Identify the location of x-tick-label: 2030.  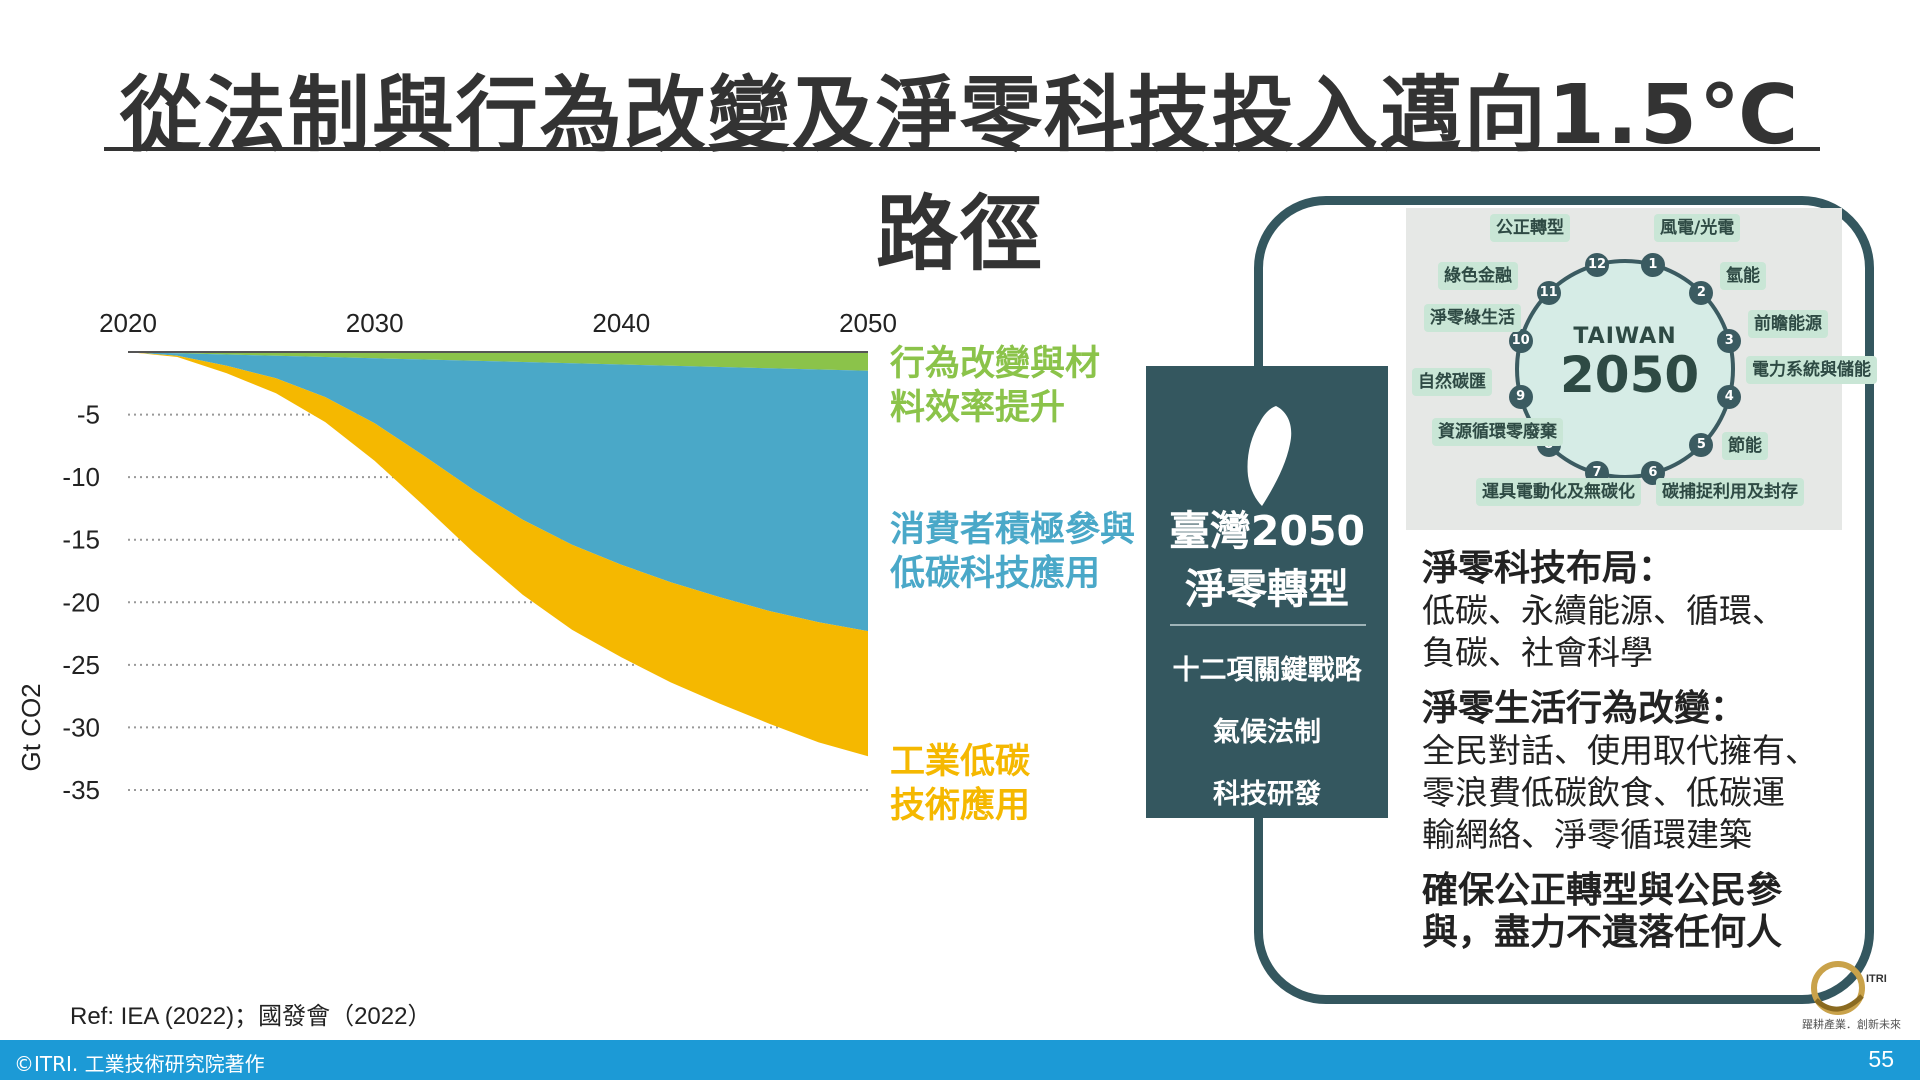
(375, 323).